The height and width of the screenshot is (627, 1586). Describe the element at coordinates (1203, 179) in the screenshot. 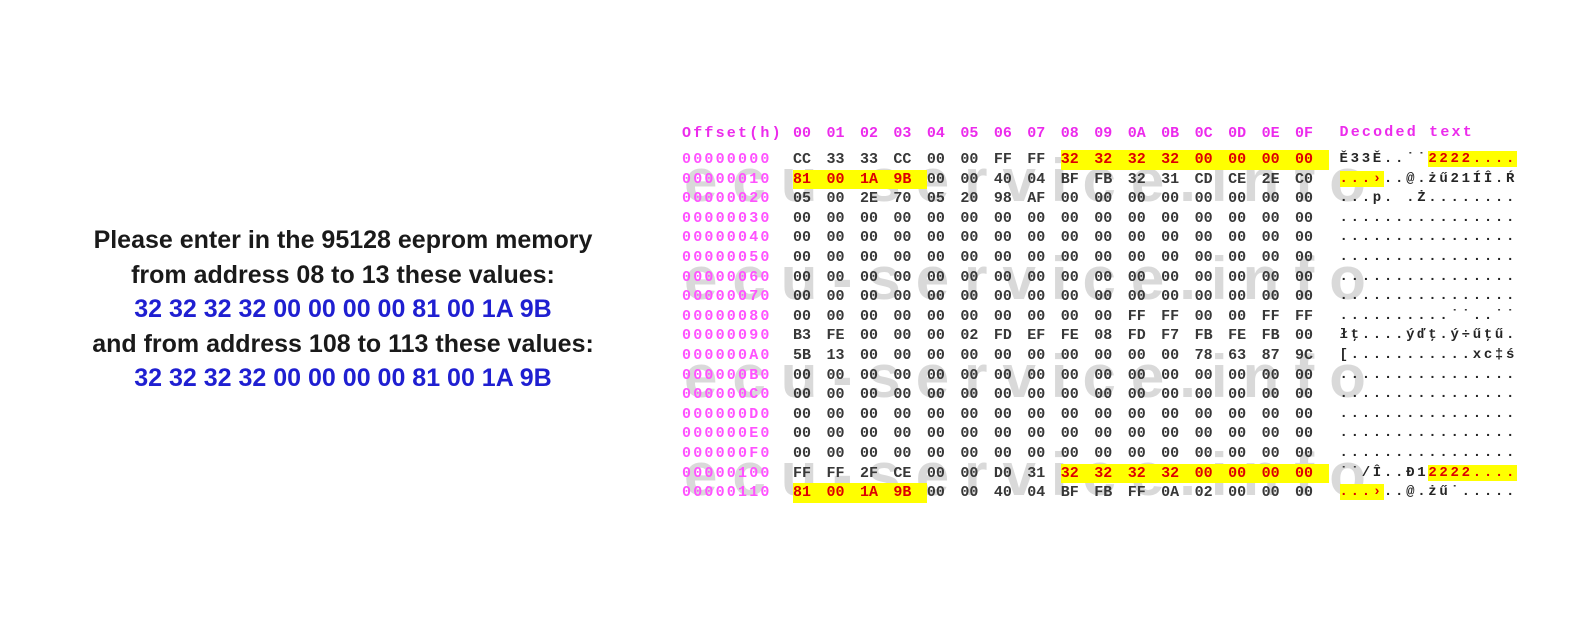

I see `hex-byte-cell: CD` at that location.